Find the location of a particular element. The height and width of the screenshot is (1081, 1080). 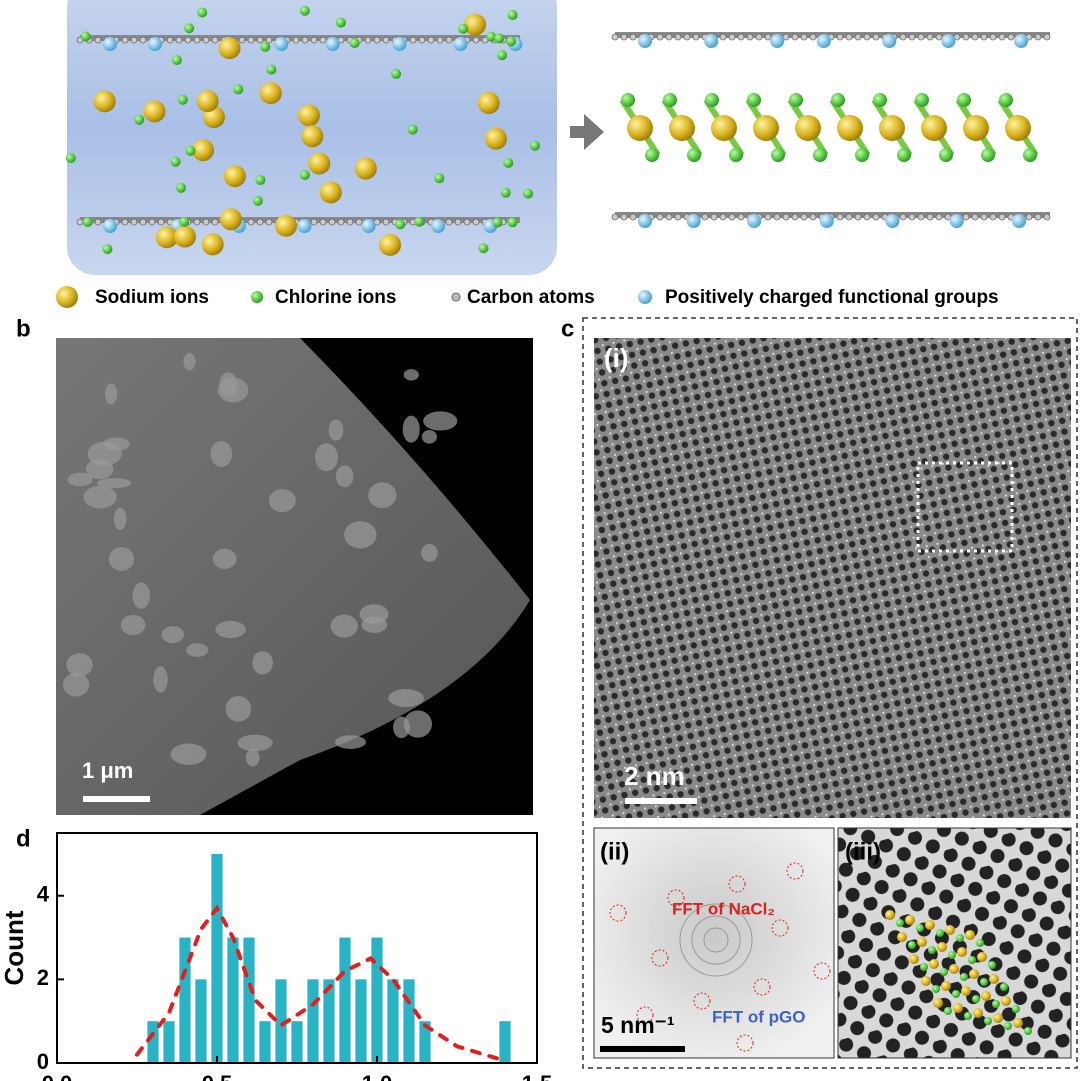

y-tick-label: 0 is located at coordinates (43, 1061).